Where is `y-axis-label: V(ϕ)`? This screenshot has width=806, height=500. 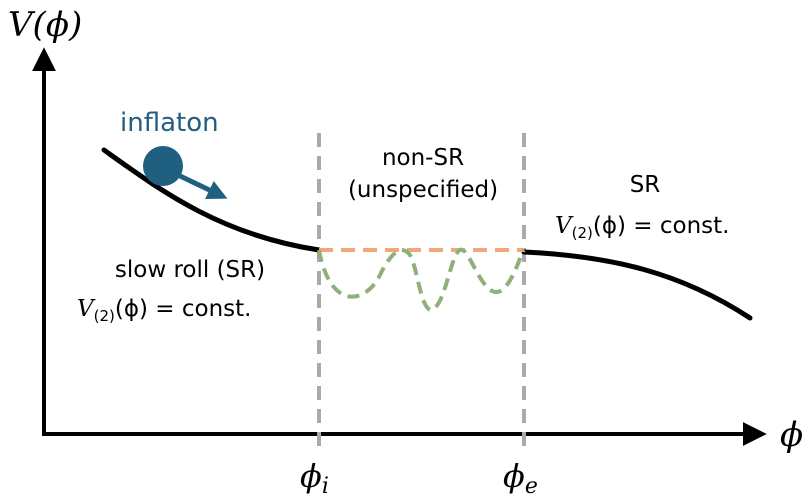
y-axis-label: V(ϕ) is located at coordinates (45, 25).